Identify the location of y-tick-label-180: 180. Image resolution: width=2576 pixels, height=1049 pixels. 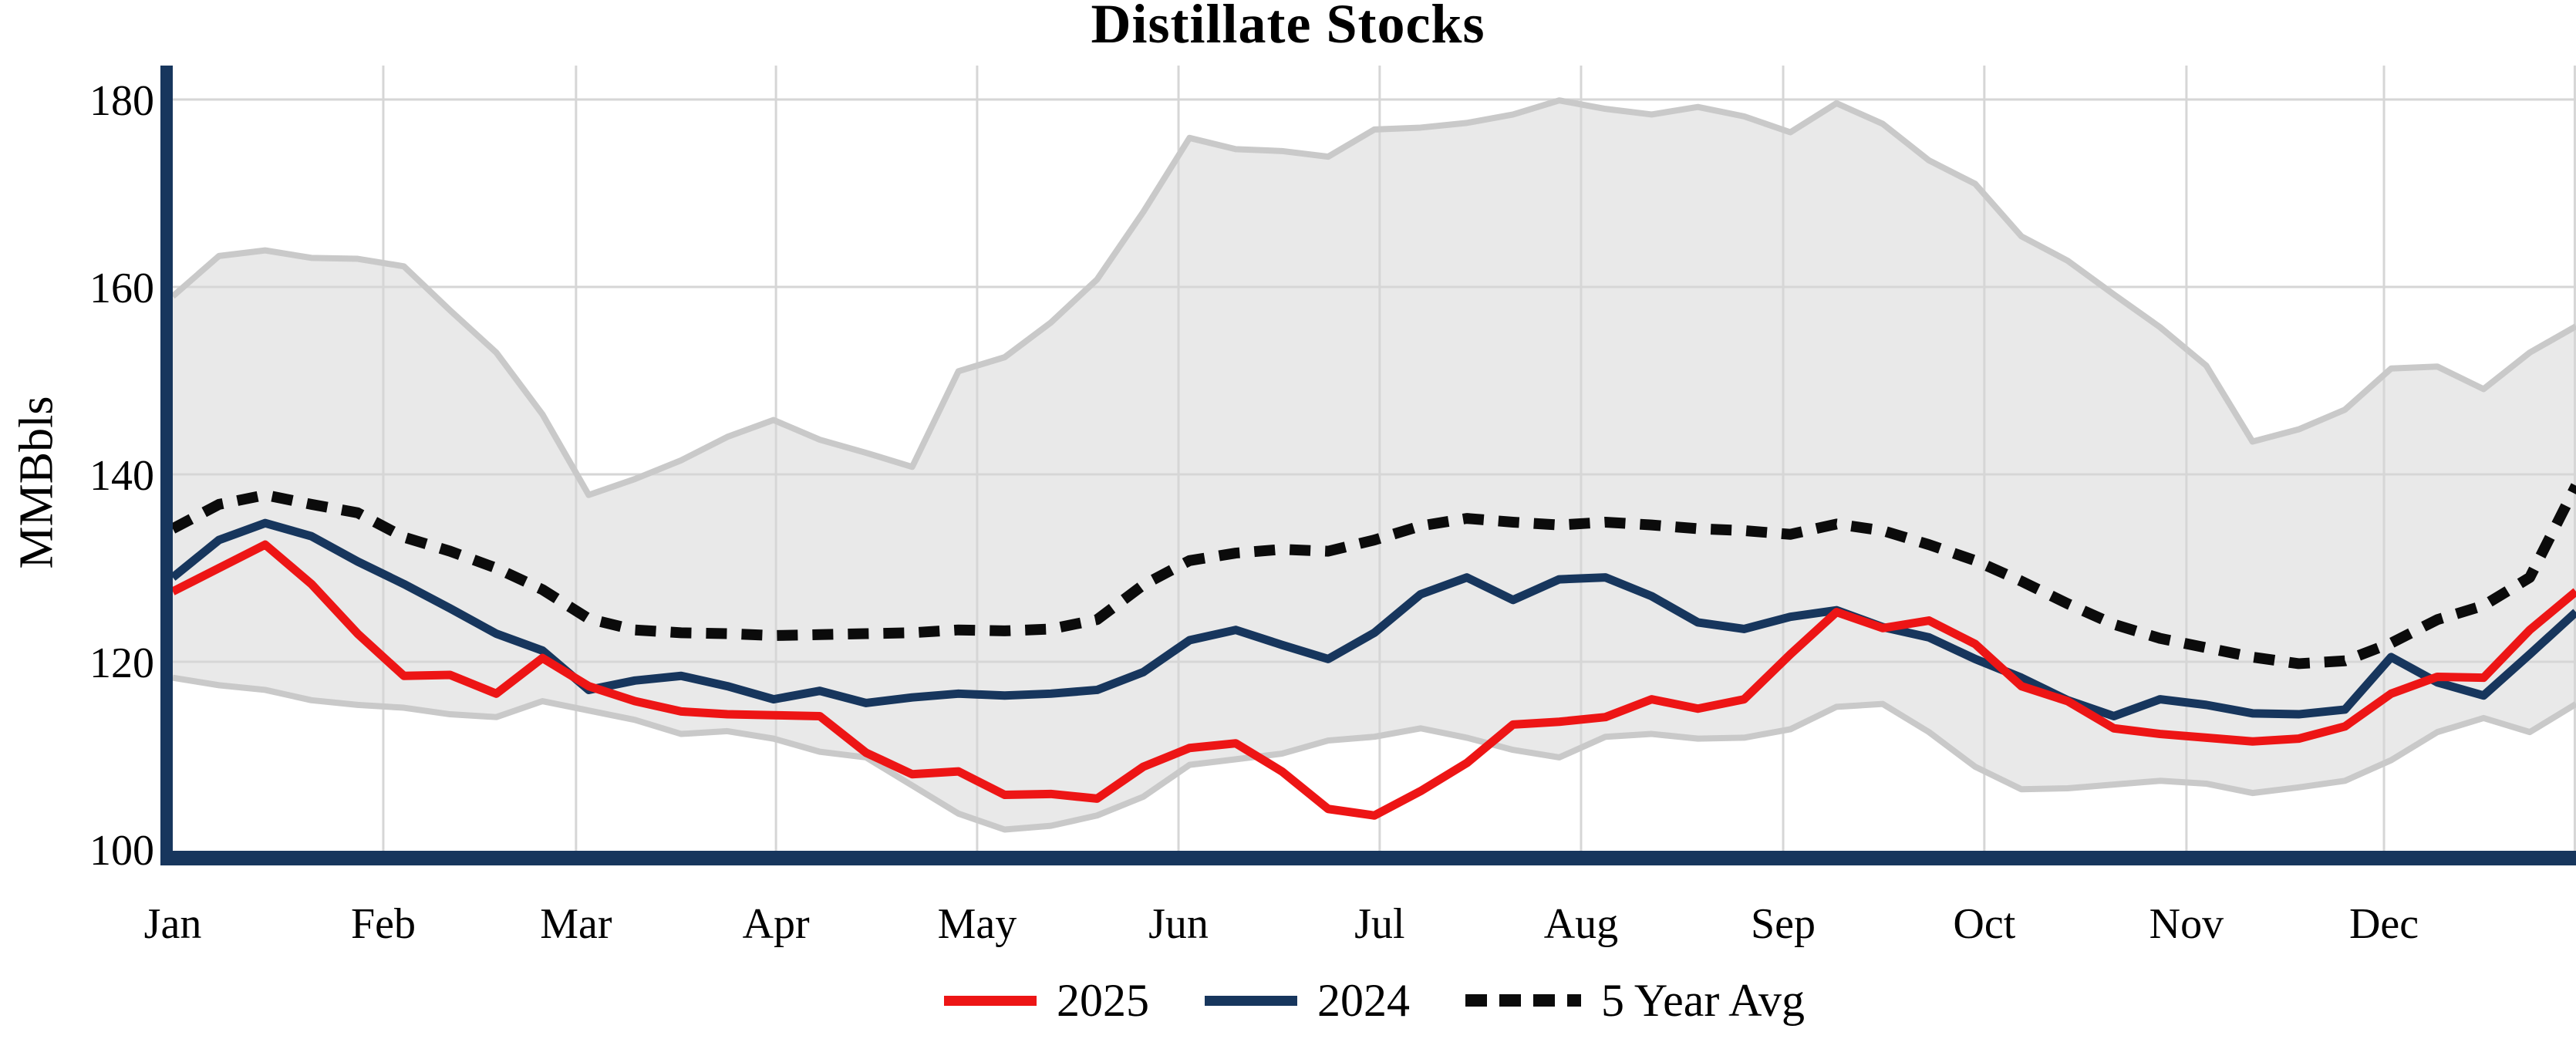
(121, 101).